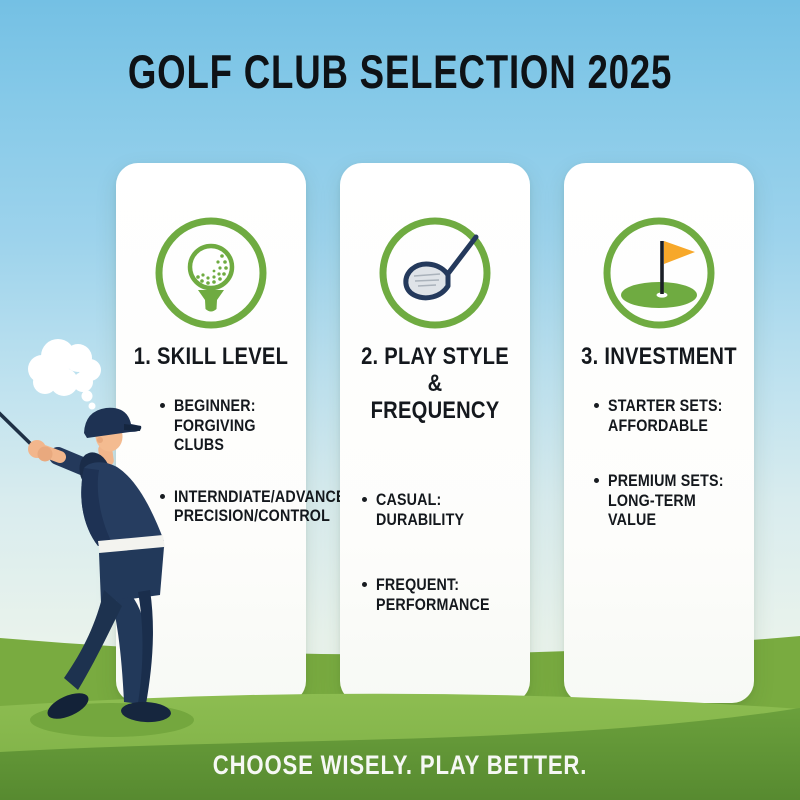 The height and width of the screenshot is (800, 800). I want to click on golfer-cap, so click(113, 422).